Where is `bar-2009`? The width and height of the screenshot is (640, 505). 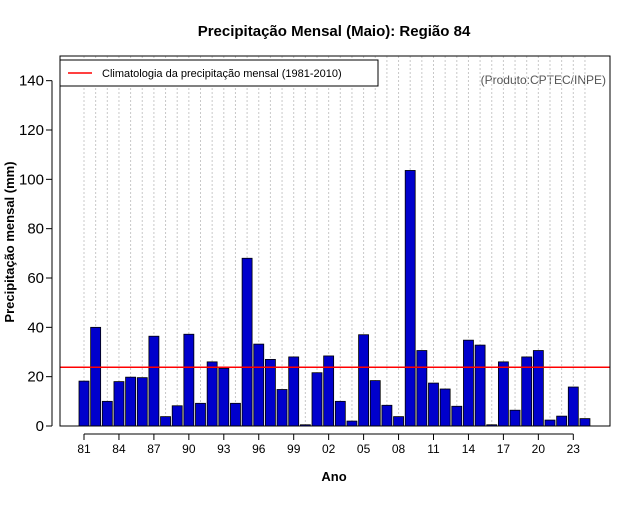
bar-2009 is located at coordinates (410, 298).